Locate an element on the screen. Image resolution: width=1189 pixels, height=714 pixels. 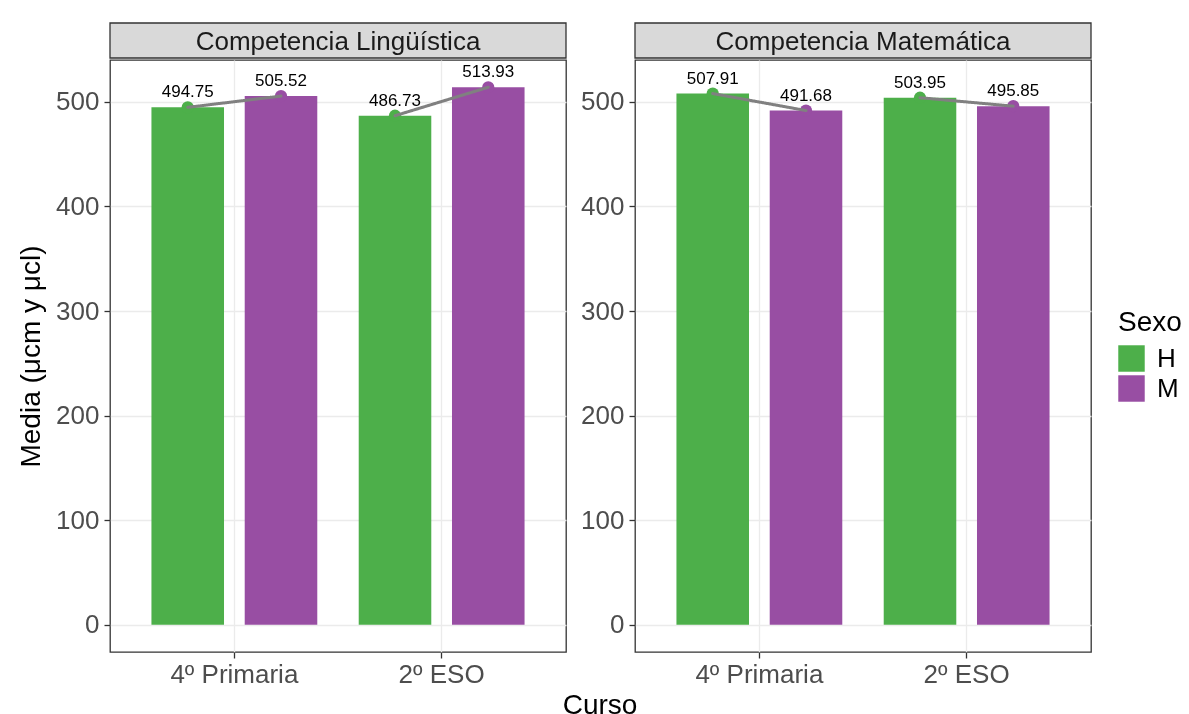
y-axis-title: Media (μcm y μcl) is located at coordinates (31, 356).